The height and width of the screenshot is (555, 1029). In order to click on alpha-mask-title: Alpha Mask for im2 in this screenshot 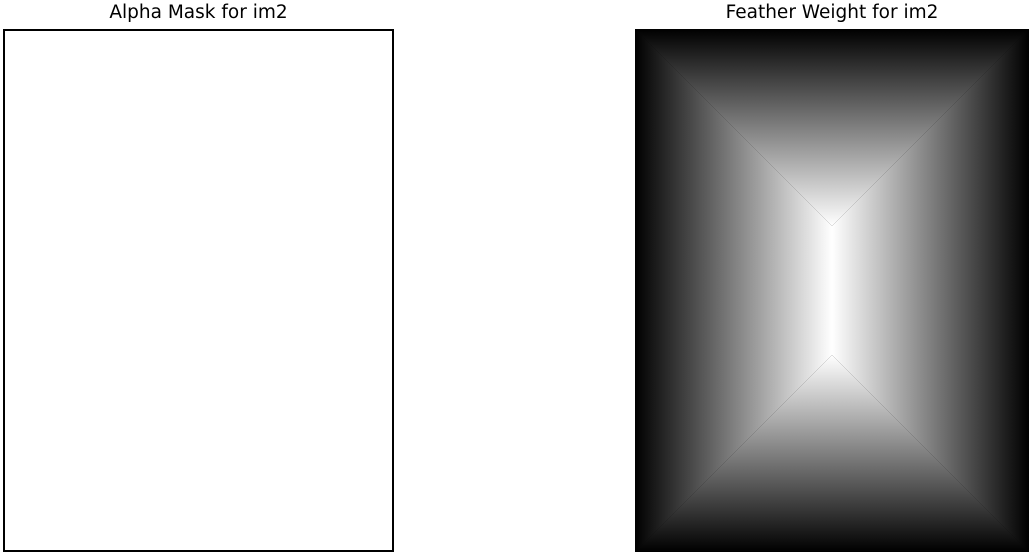, I will do `click(198, 12)`.